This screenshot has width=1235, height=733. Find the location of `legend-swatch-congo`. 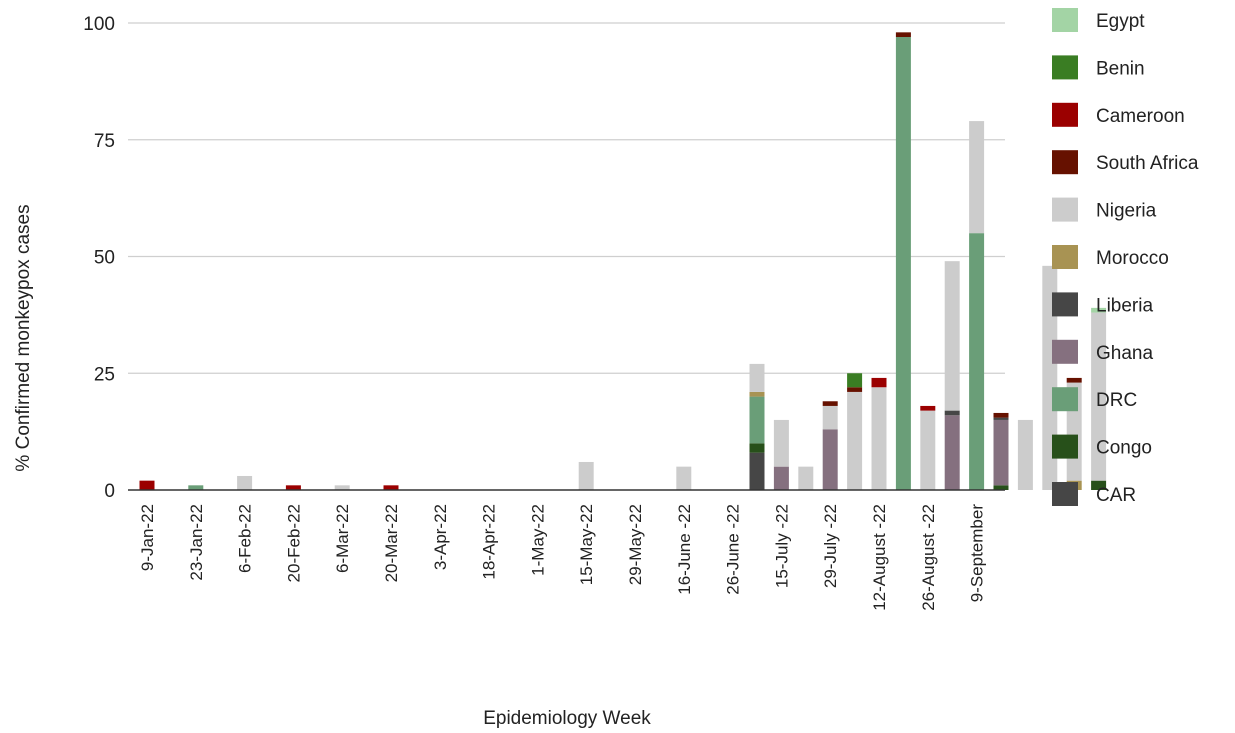

legend-swatch-congo is located at coordinates (1065, 446).